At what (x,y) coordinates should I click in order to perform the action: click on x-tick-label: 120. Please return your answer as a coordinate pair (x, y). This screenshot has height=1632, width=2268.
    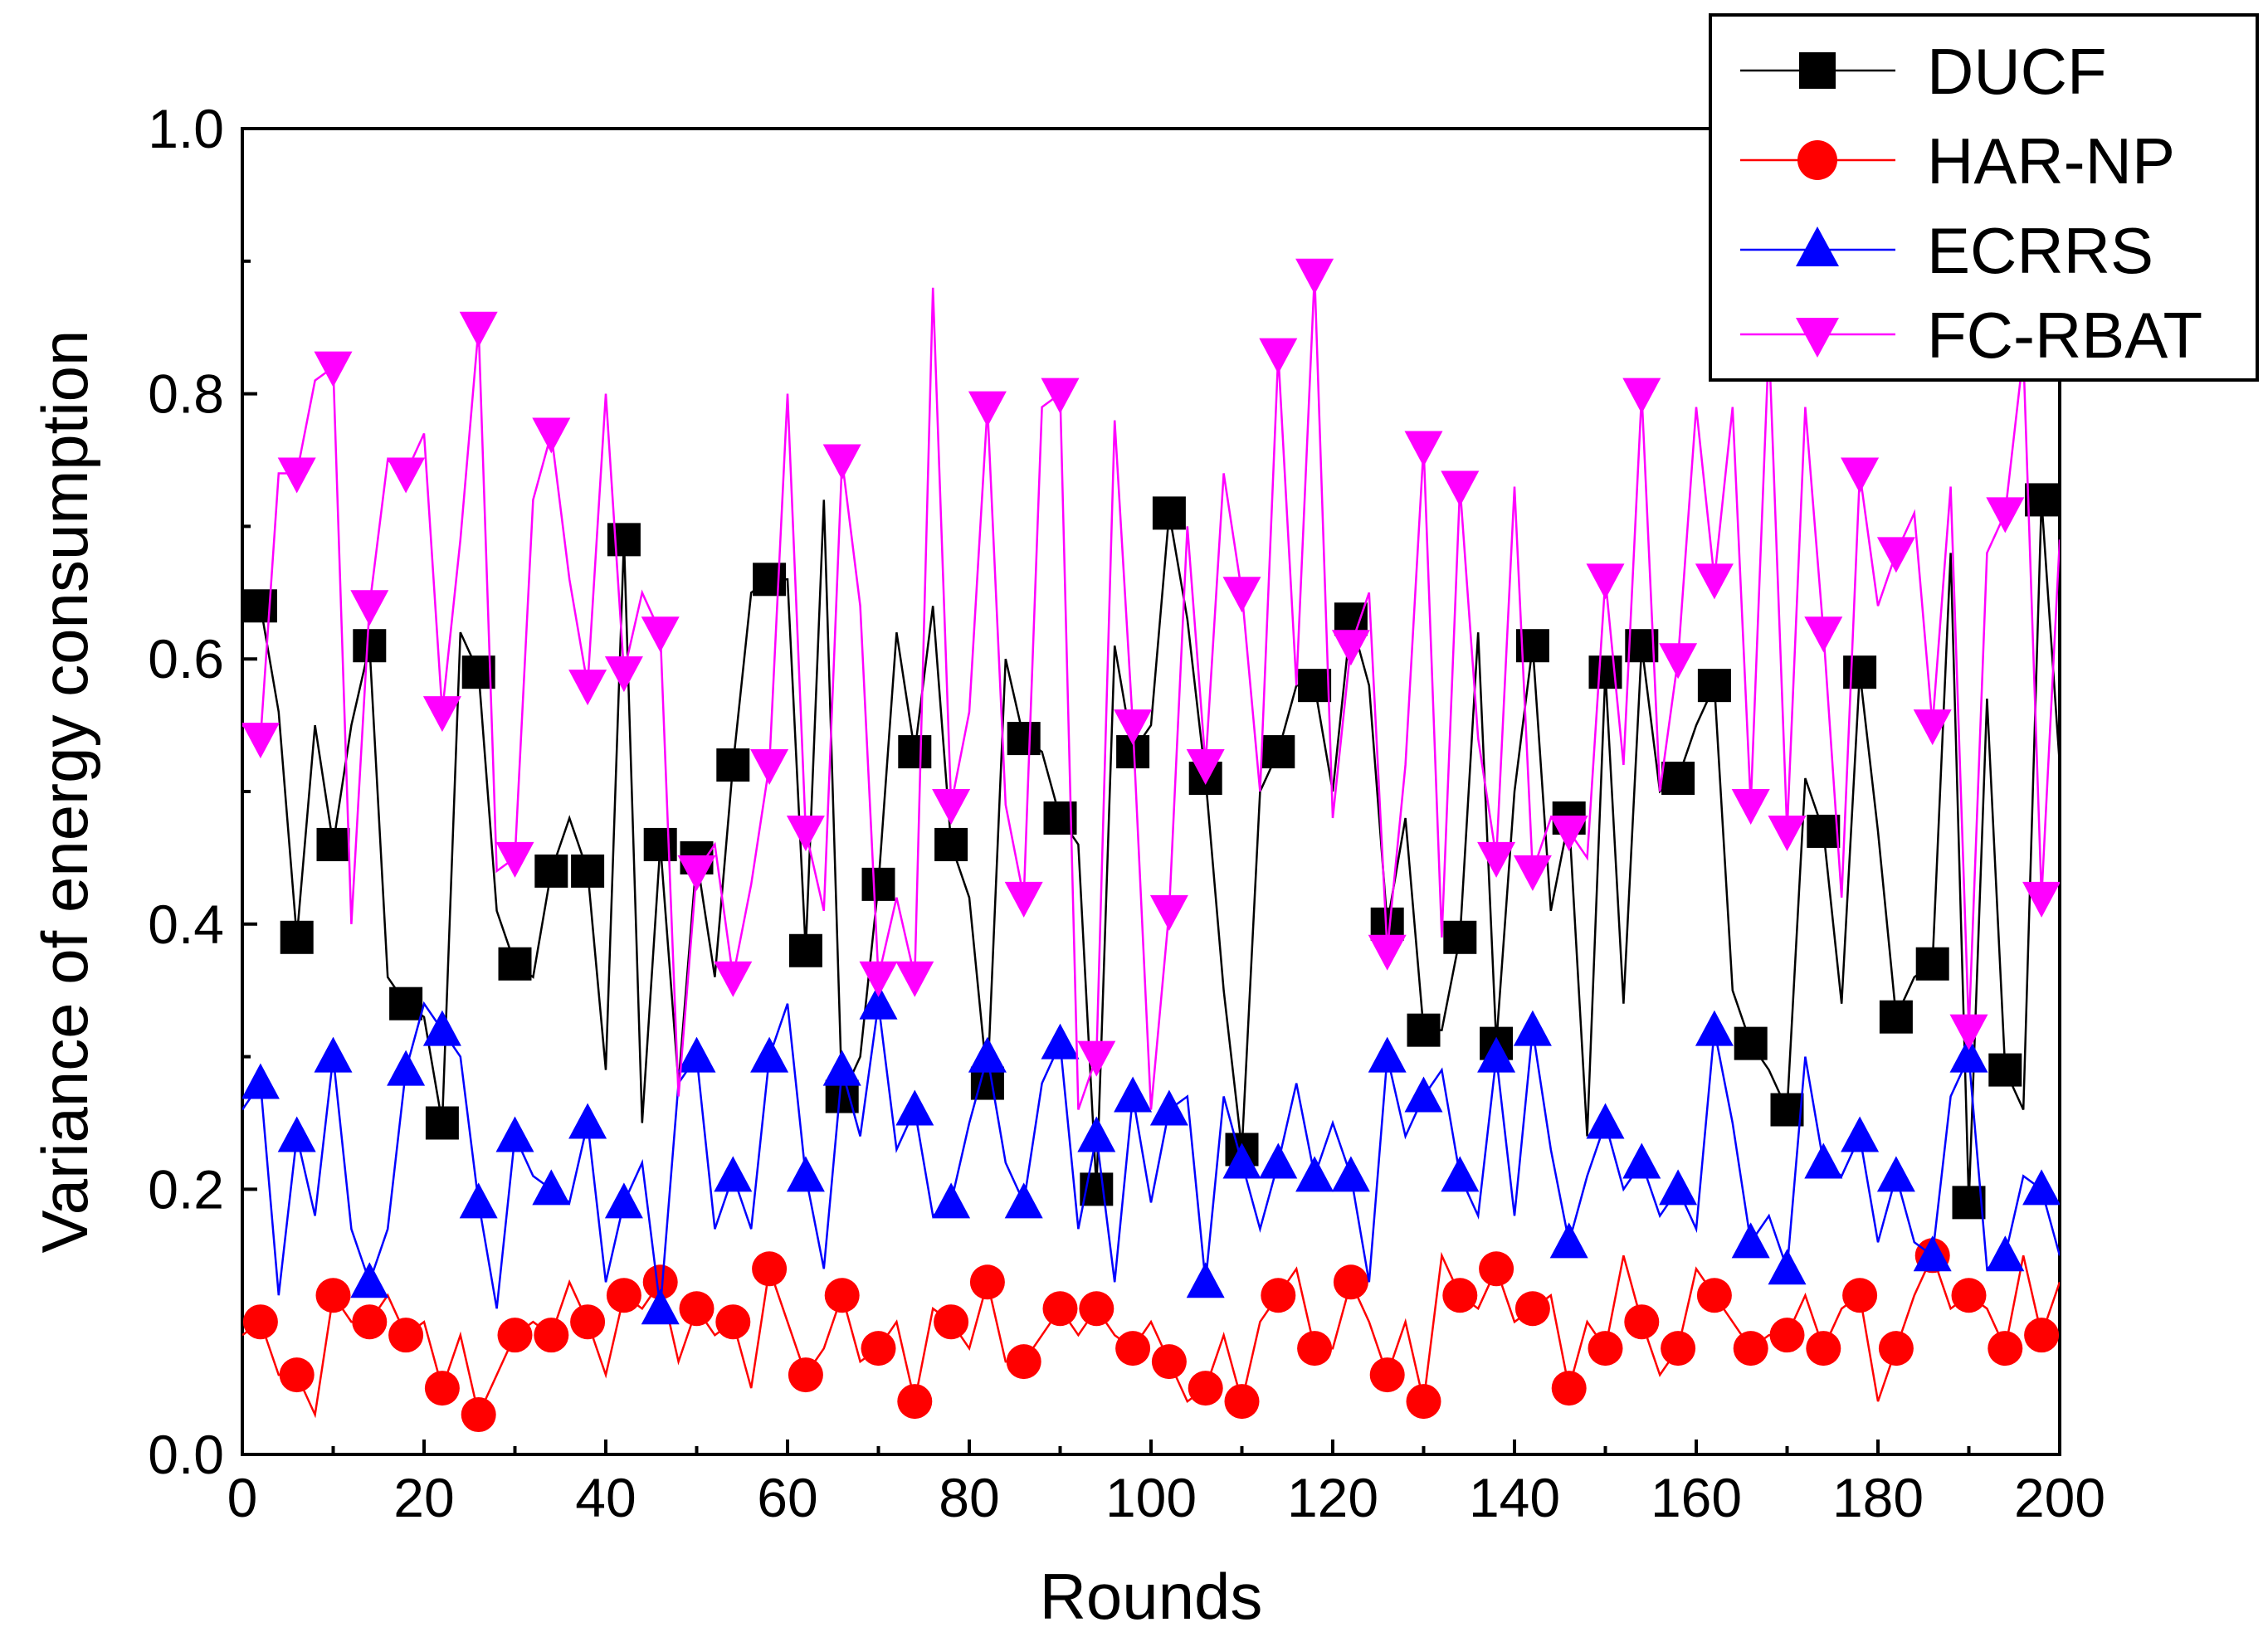
    Looking at the image, I should click on (1332, 1497).